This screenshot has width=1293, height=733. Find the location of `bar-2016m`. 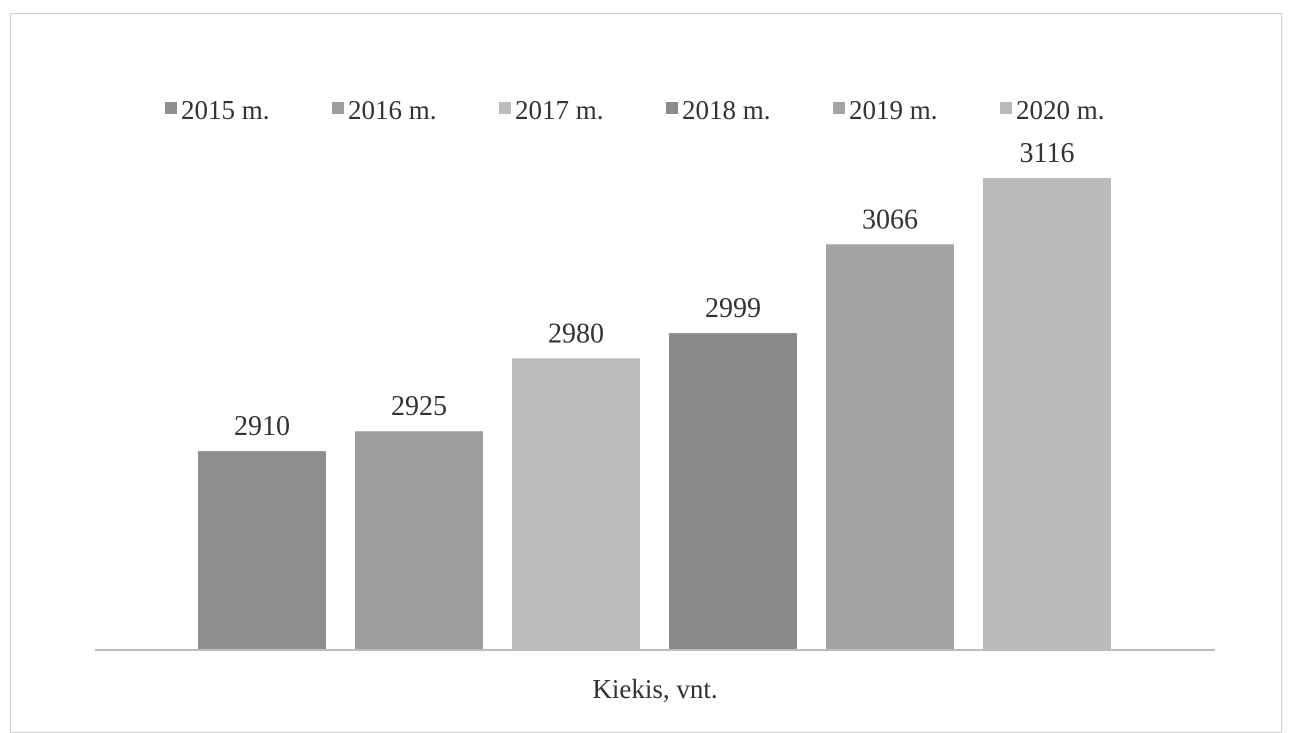

bar-2016m is located at coordinates (419, 540).